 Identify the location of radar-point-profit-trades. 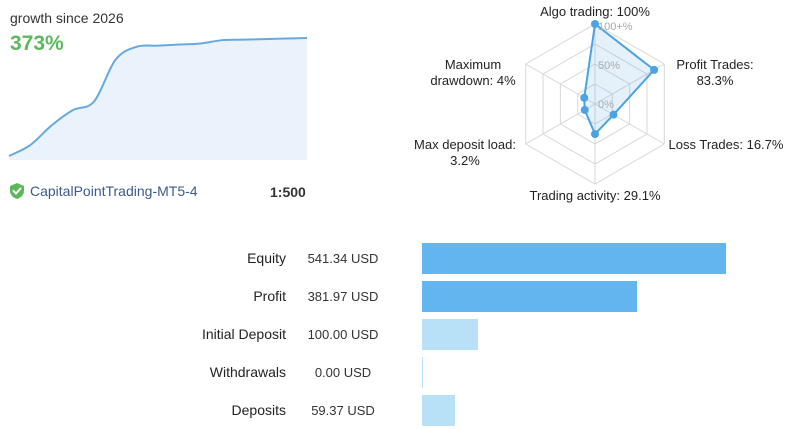
(654, 69).